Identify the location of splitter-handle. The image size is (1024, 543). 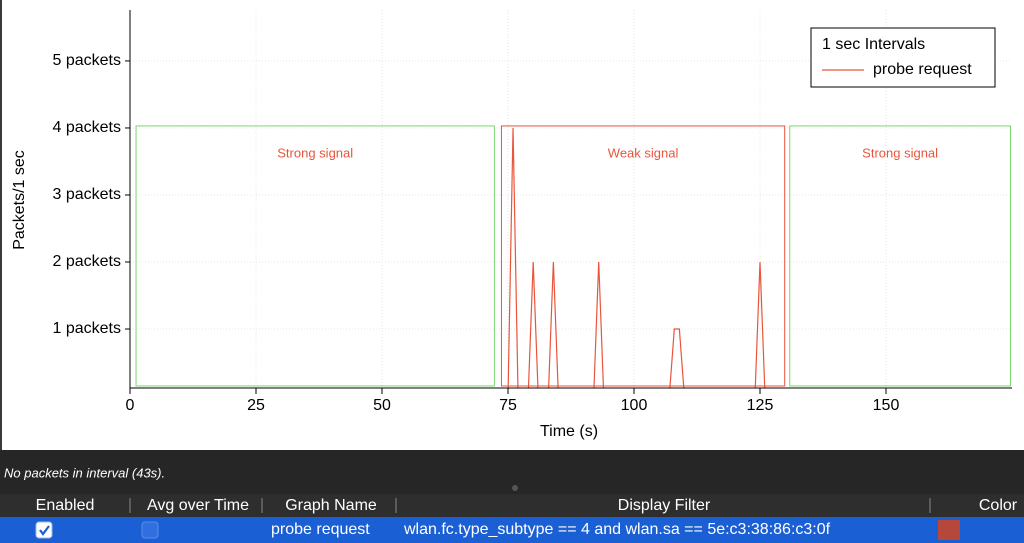
(515, 488).